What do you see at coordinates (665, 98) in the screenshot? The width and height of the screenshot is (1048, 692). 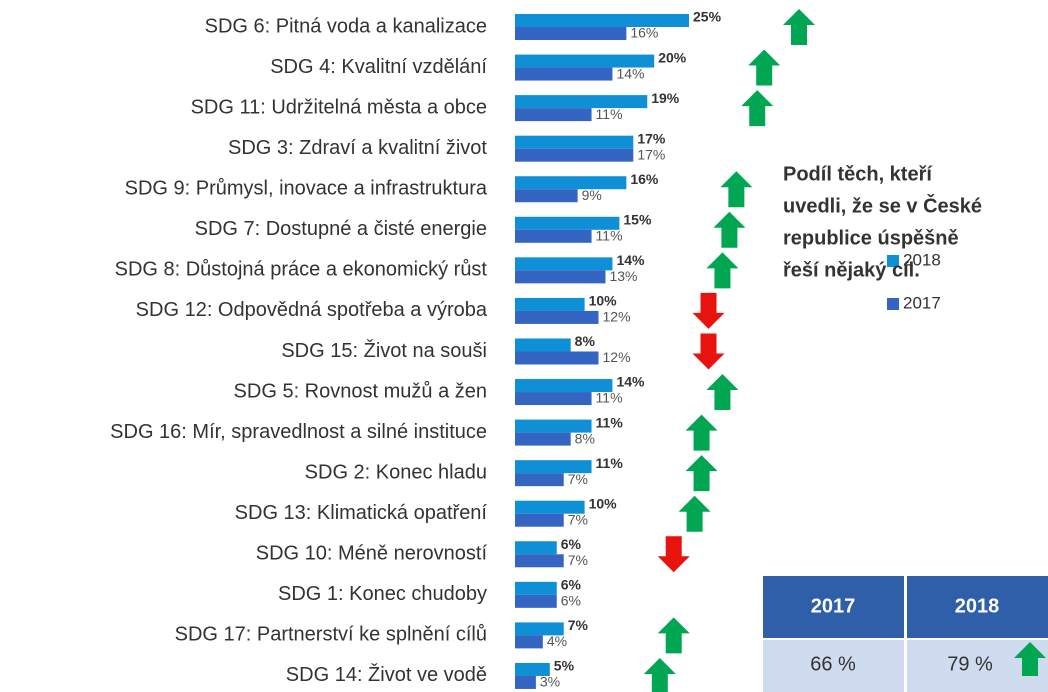 I see `value-label-2018: 19%` at bounding box center [665, 98].